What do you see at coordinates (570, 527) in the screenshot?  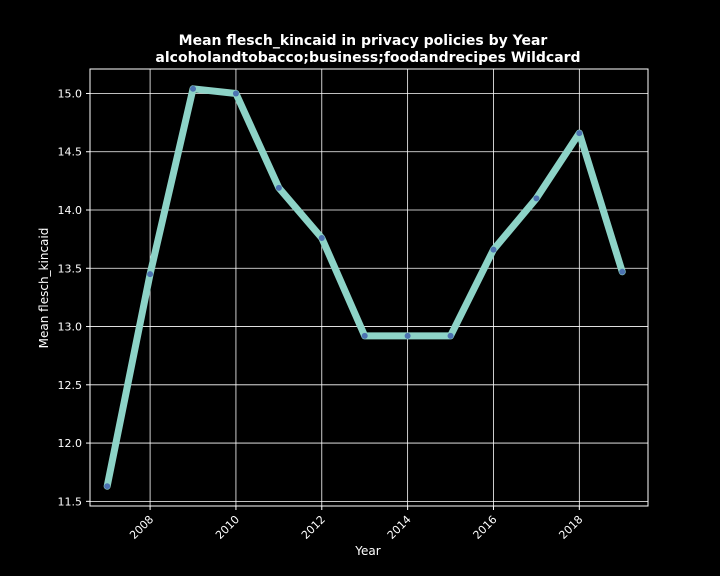 I see `x-tick-label: 2018` at bounding box center [570, 527].